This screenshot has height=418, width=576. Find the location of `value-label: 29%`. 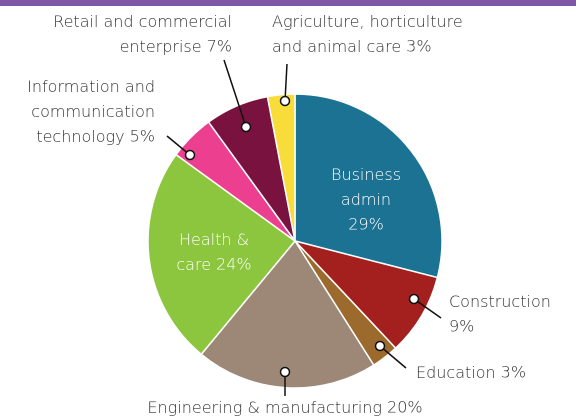

value-label: 29% is located at coordinates (366, 224).